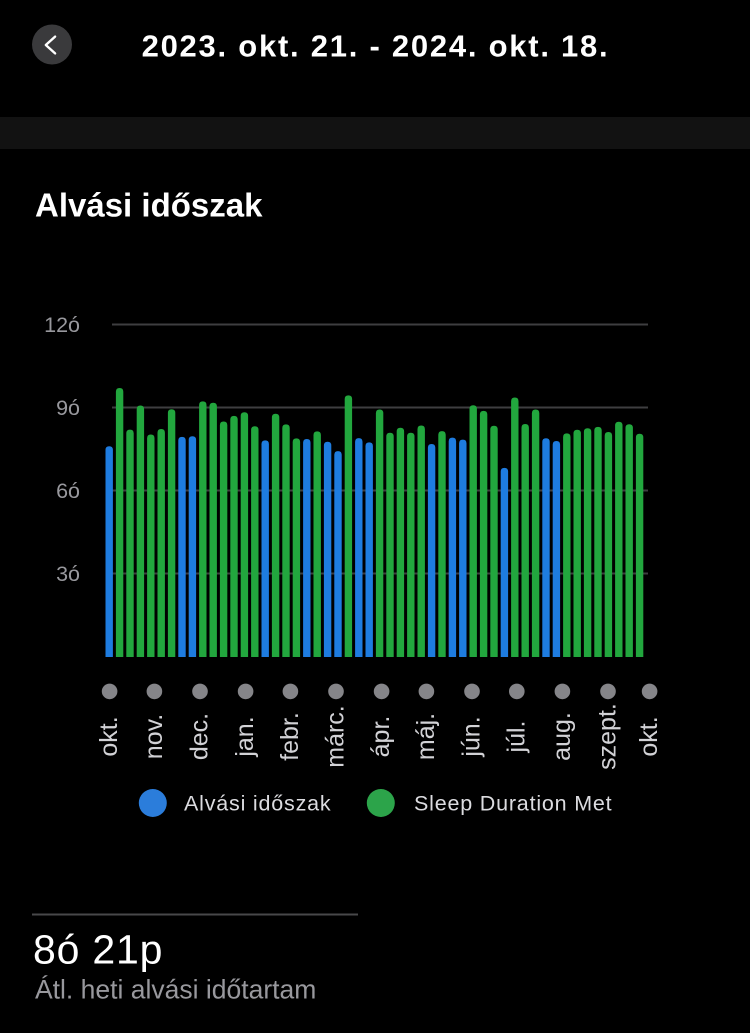 The width and height of the screenshot is (750, 1033). I want to click on svg-text:2023. okt. 21. - 2024. okt. 18: 2023. okt. 21. - 2024. okt. 18., so click(376, 46).